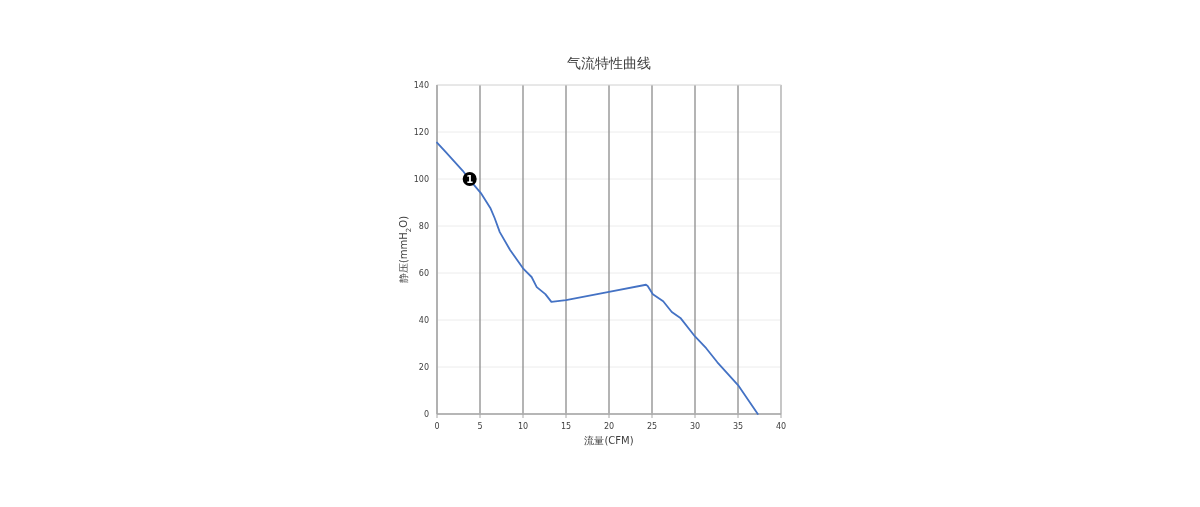 Image resolution: width=1200 pixels, height=507 pixels. I want to click on x-axis-title: 流量(CFM), so click(609, 440).